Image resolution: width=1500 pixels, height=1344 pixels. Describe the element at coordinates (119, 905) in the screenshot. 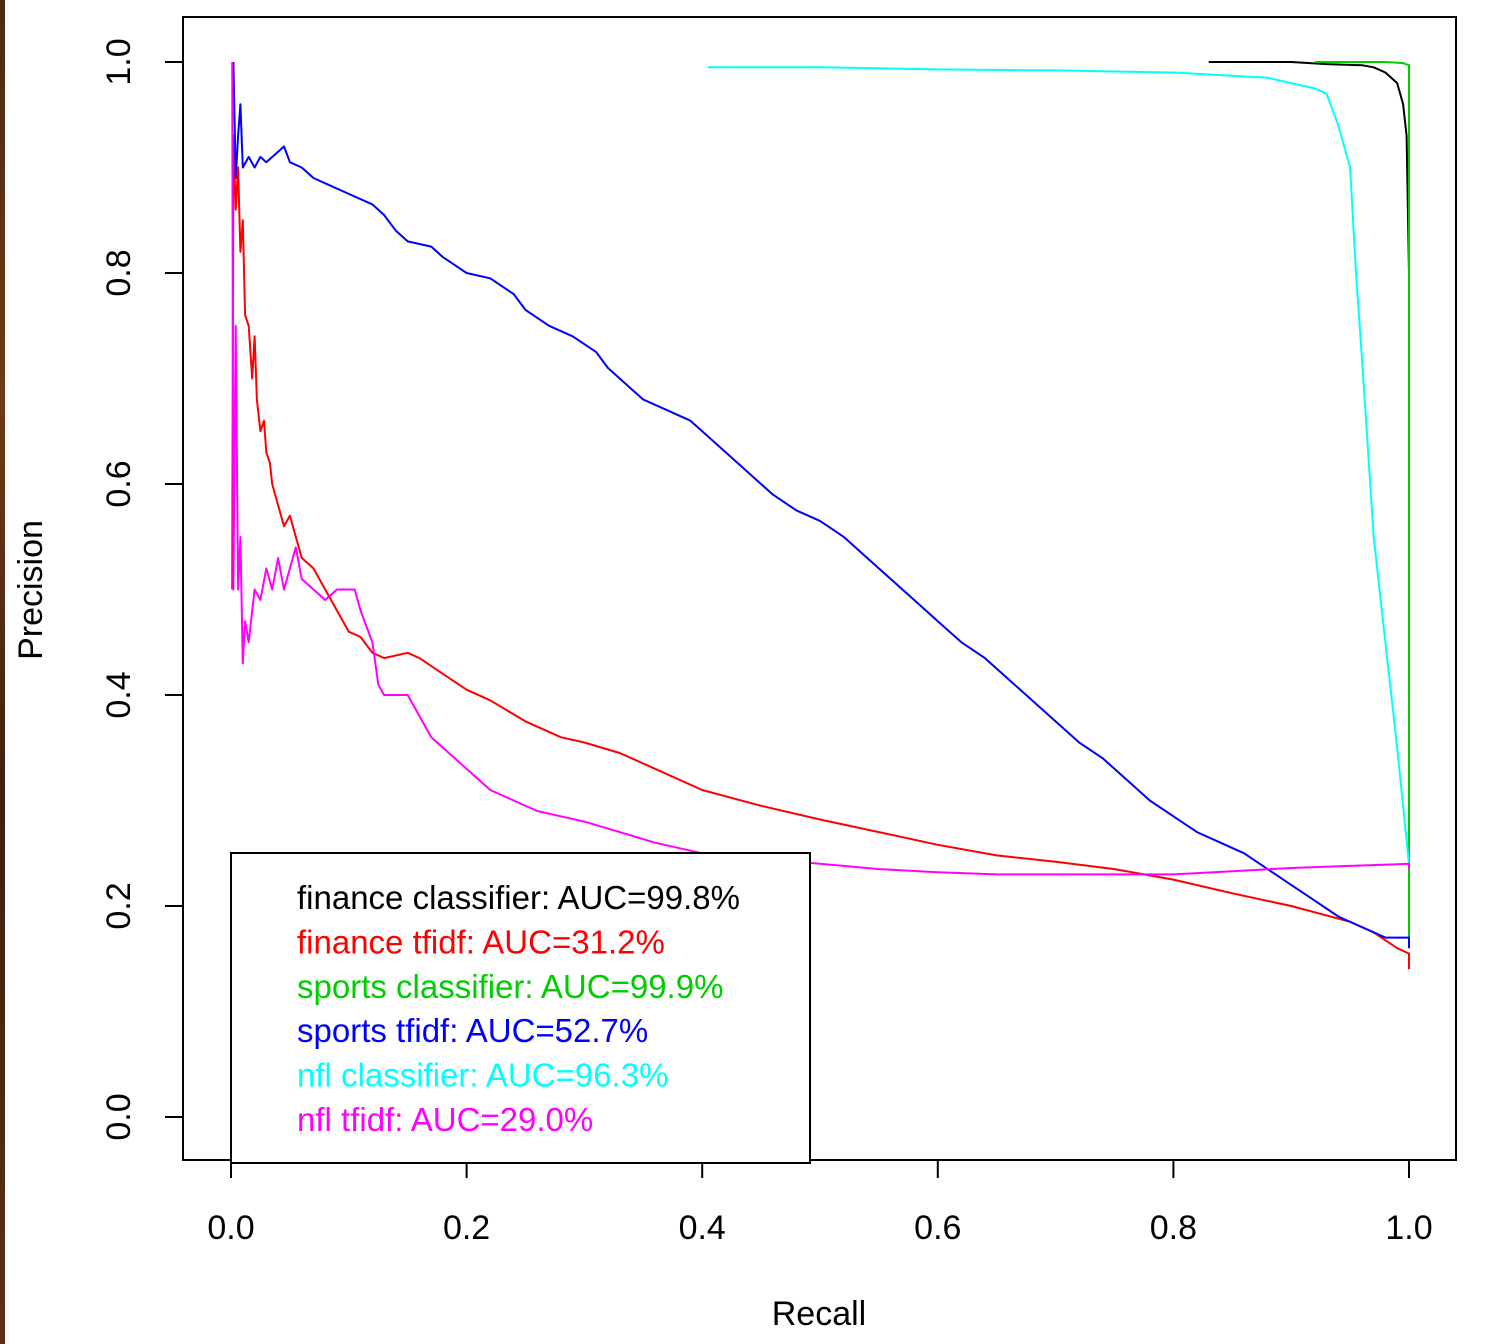

I see `y-tick-label: 0.2` at that location.